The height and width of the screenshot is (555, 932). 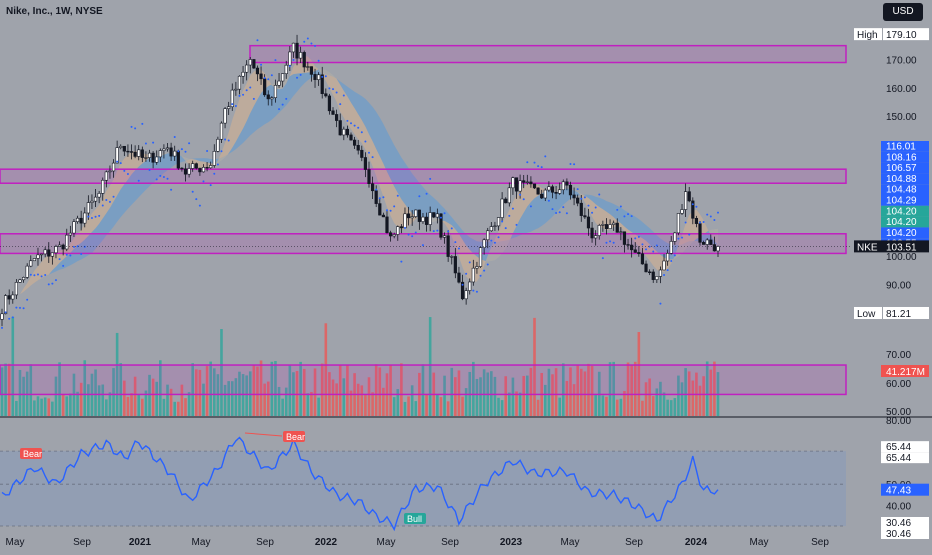 I want to click on rsi-level-bg, so click(x=905, y=533).